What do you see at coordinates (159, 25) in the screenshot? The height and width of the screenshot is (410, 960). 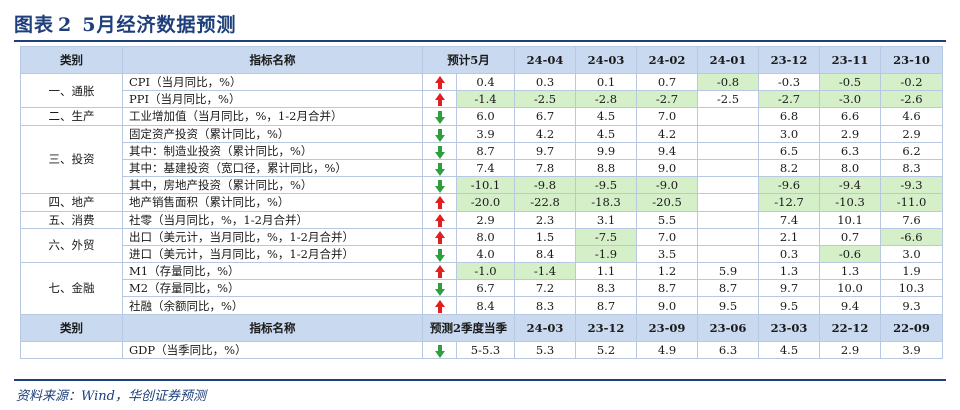 I see `figure-caption: 5月经济数据预测` at bounding box center [159, 25].